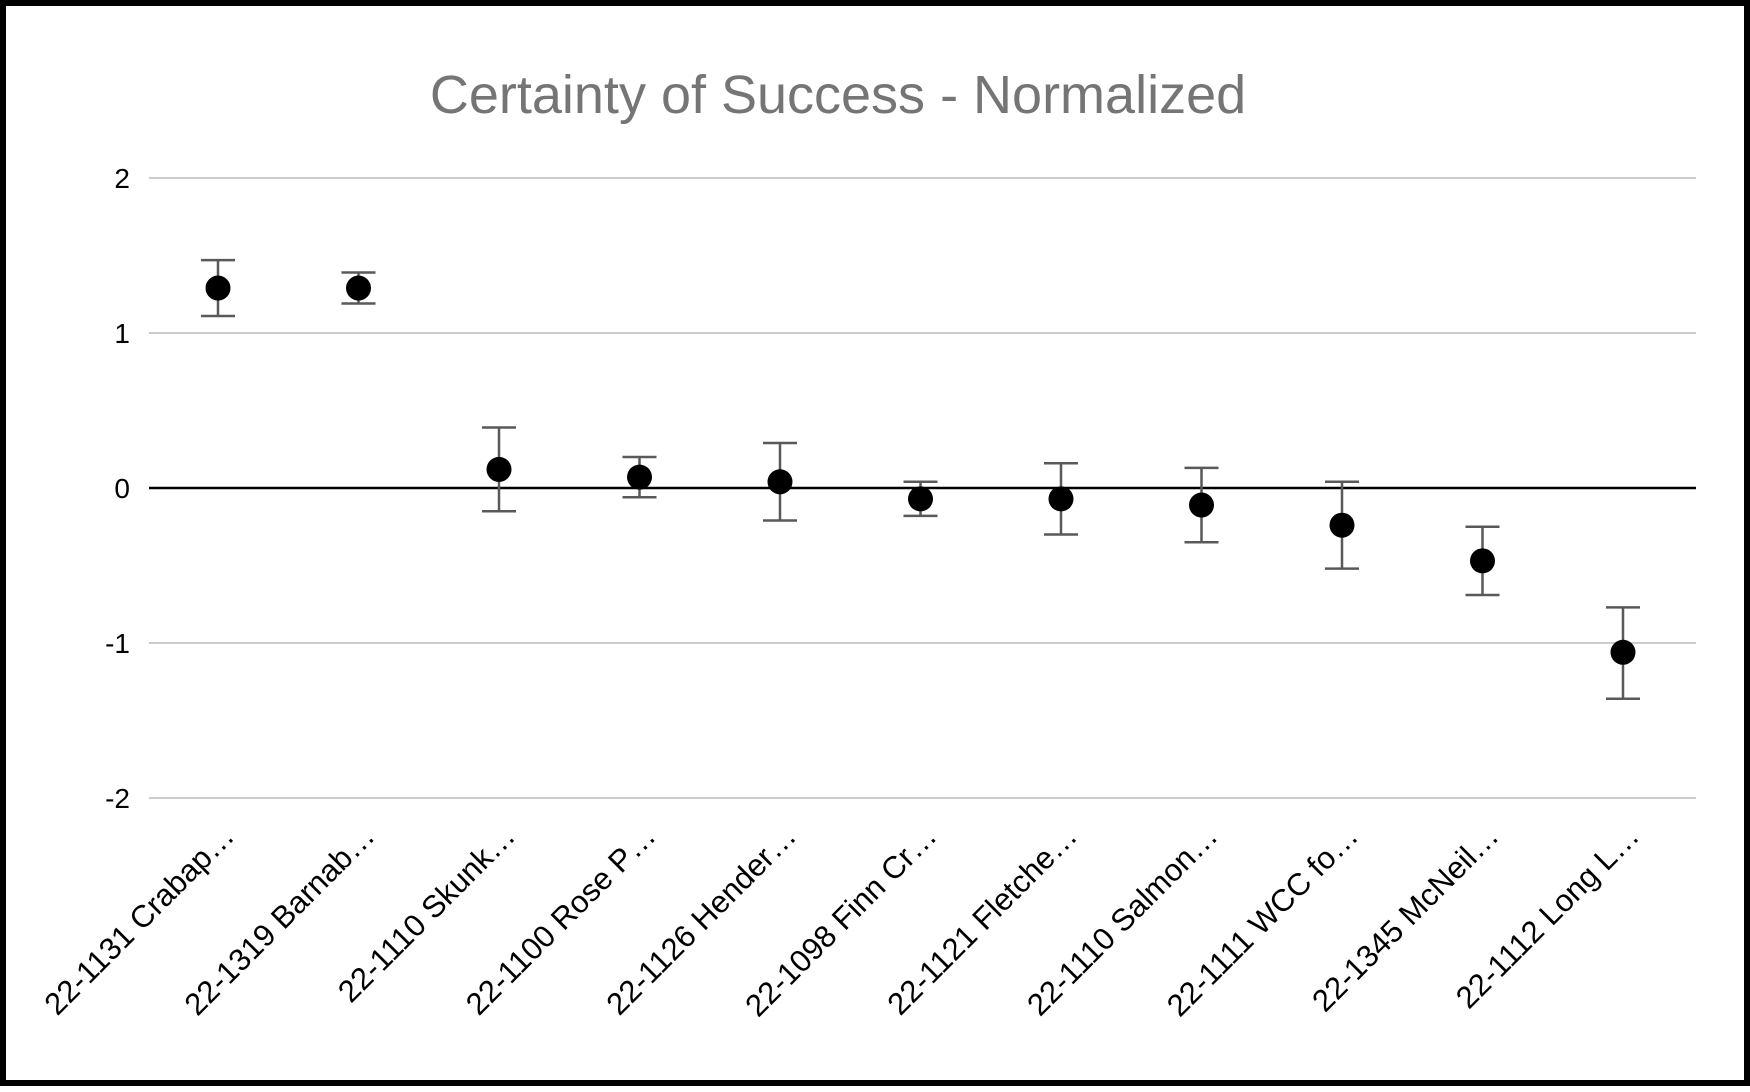 The width and height of the screenshot is (1750, 1092). I want to click on y-tick-label: -2, so click(117, 798).